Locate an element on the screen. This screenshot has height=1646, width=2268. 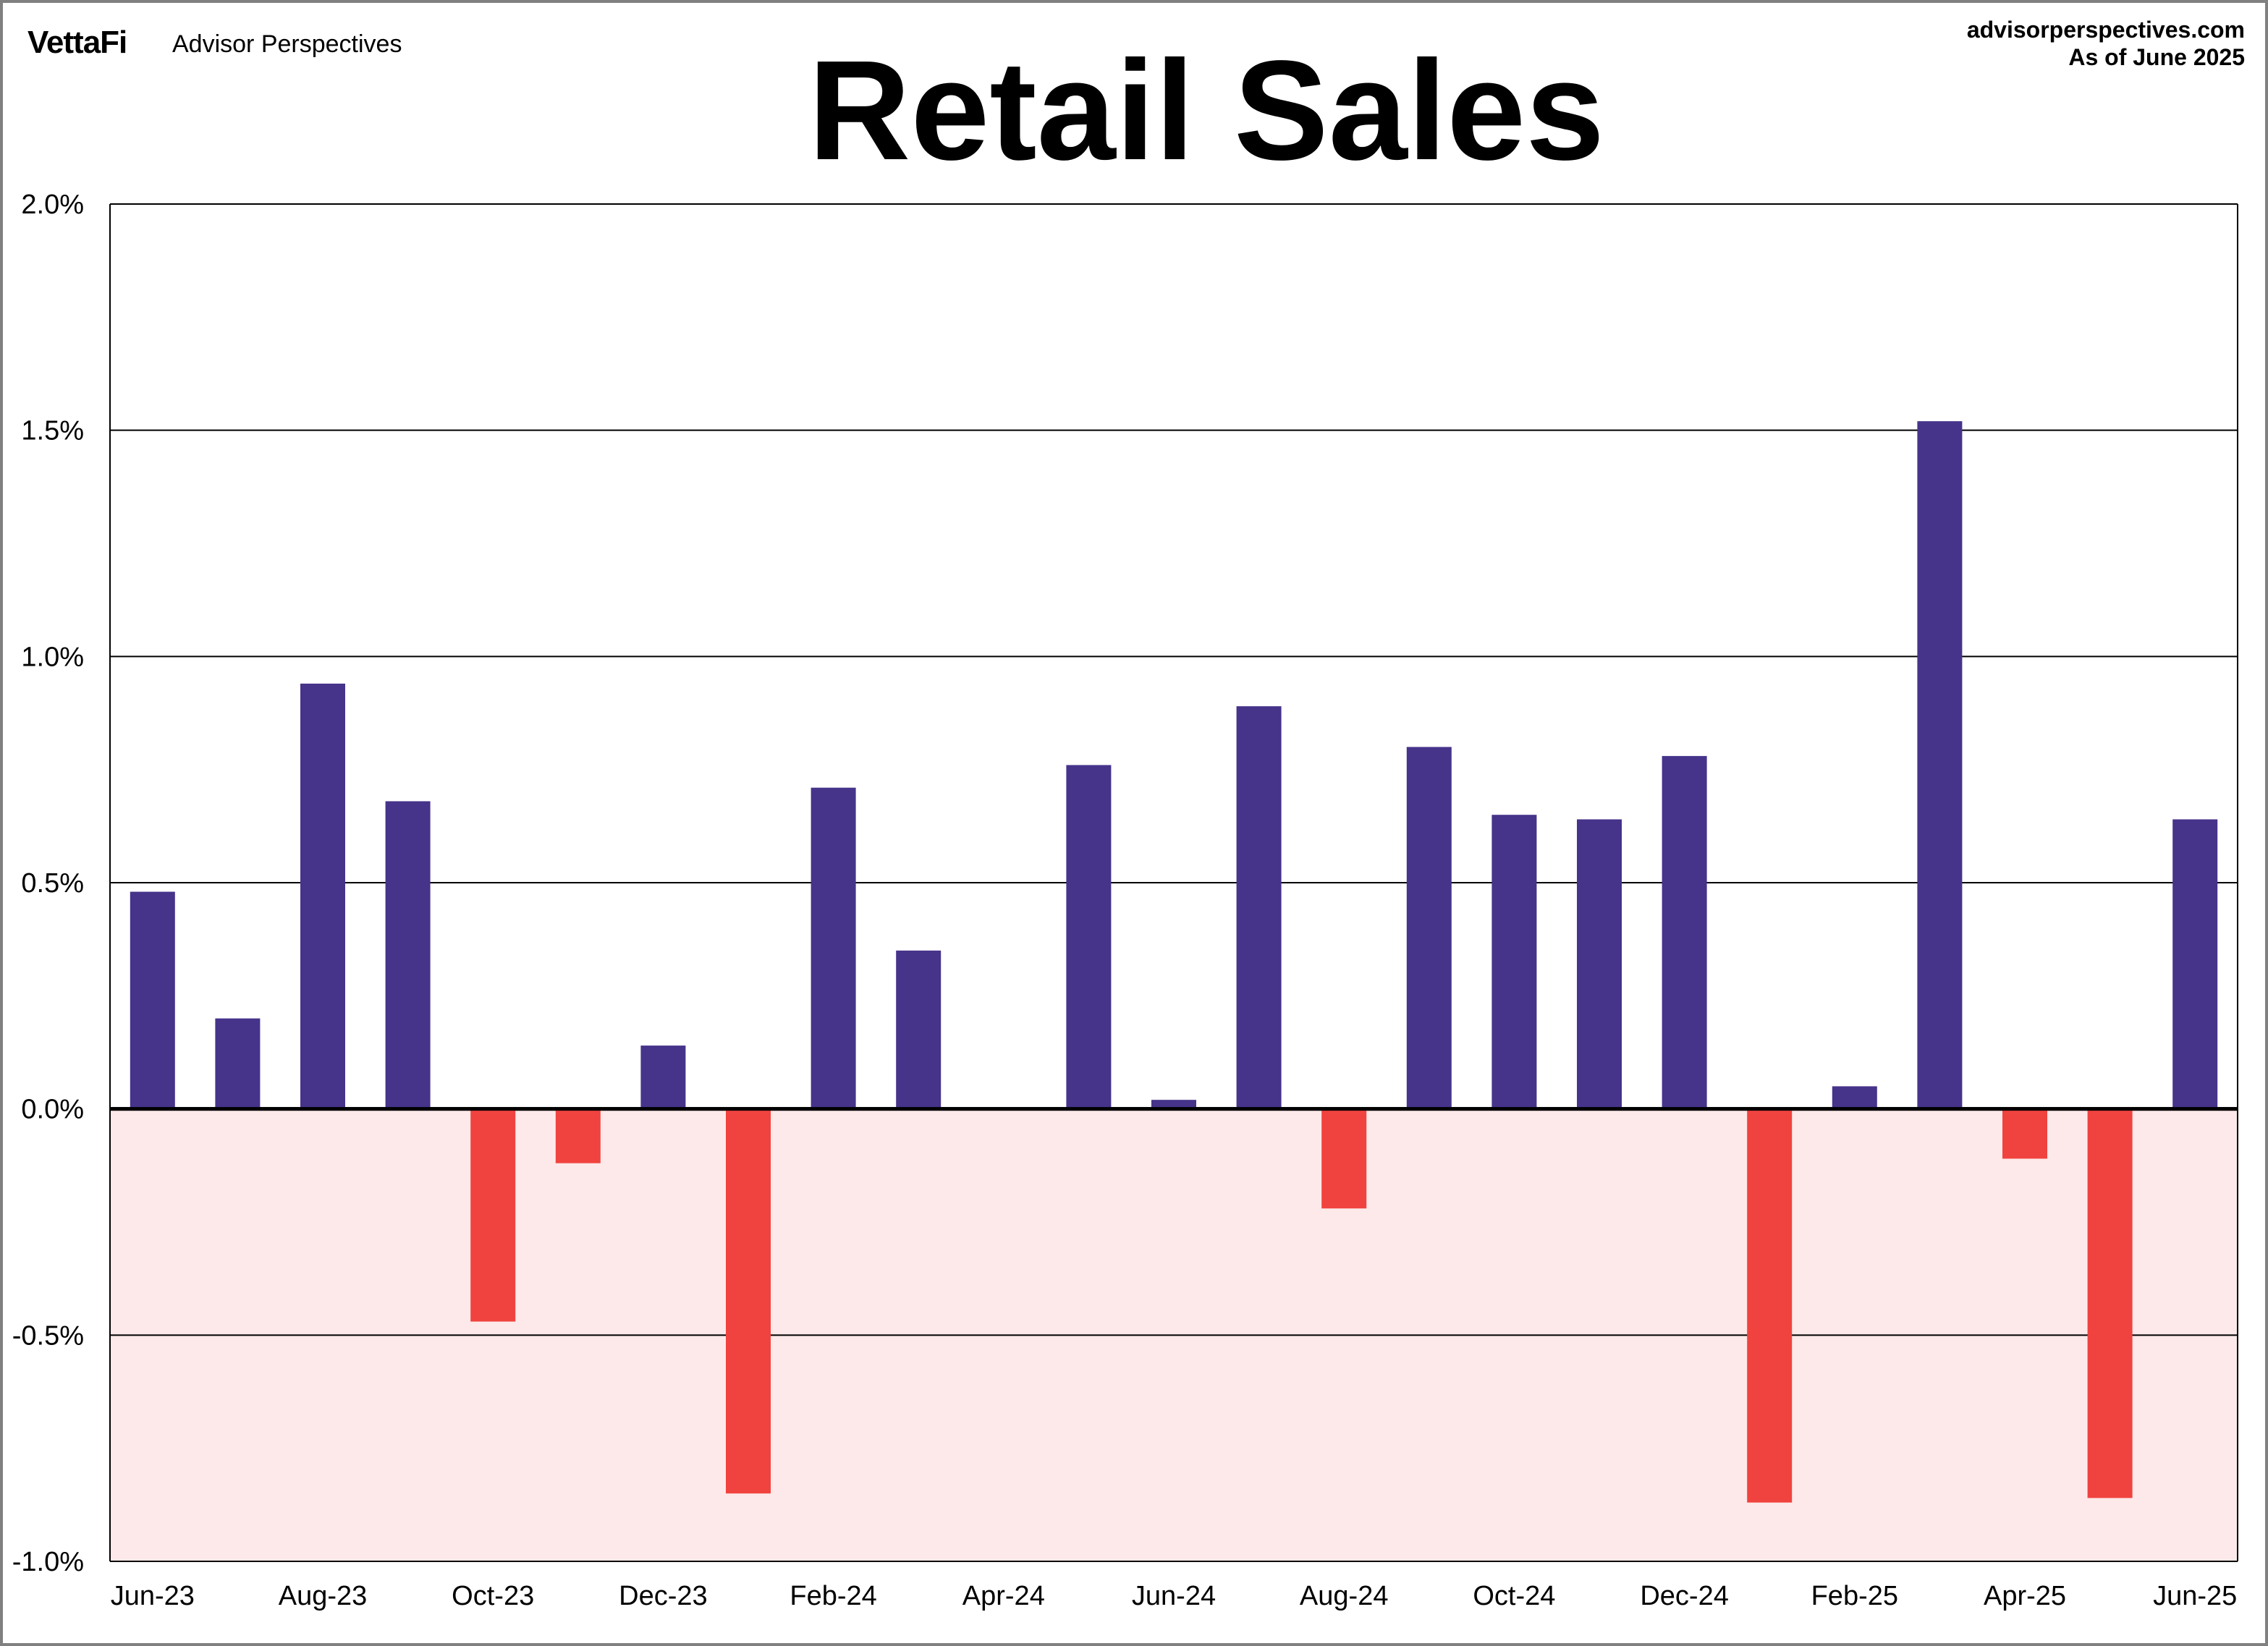
x-tick-label: Dec-24 is located at coordinates (1684, 1596).